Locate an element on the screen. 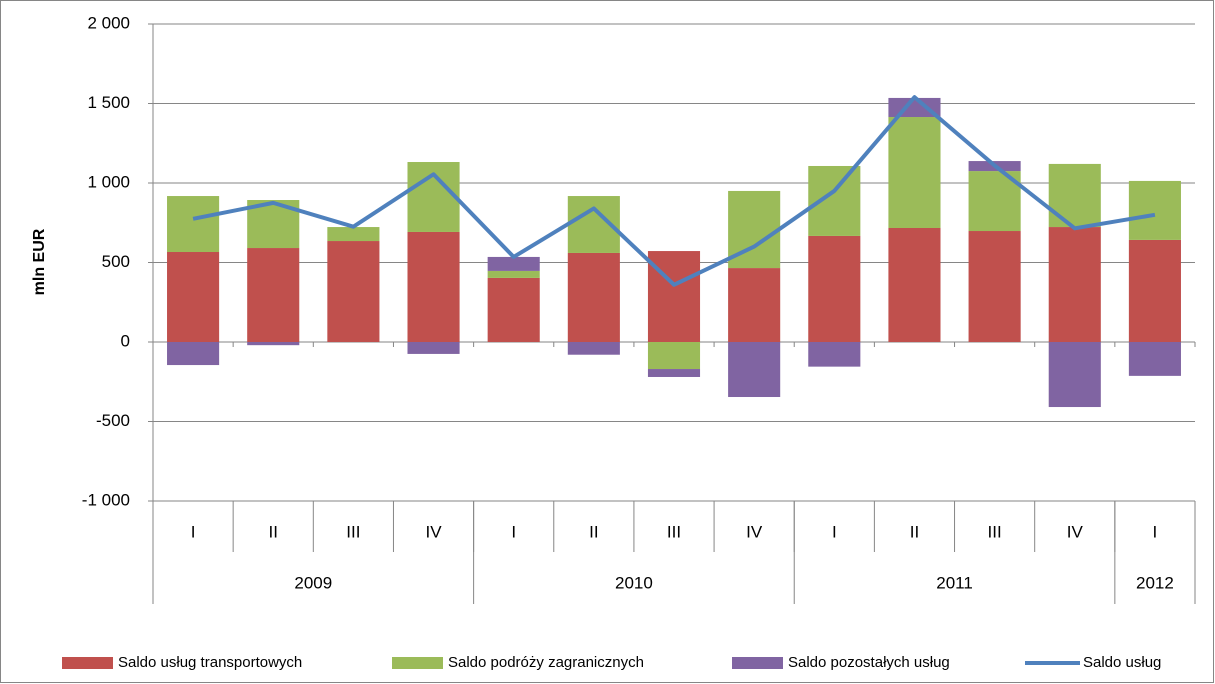  y-tick-label: 500 is located at coordinates (116, 261).